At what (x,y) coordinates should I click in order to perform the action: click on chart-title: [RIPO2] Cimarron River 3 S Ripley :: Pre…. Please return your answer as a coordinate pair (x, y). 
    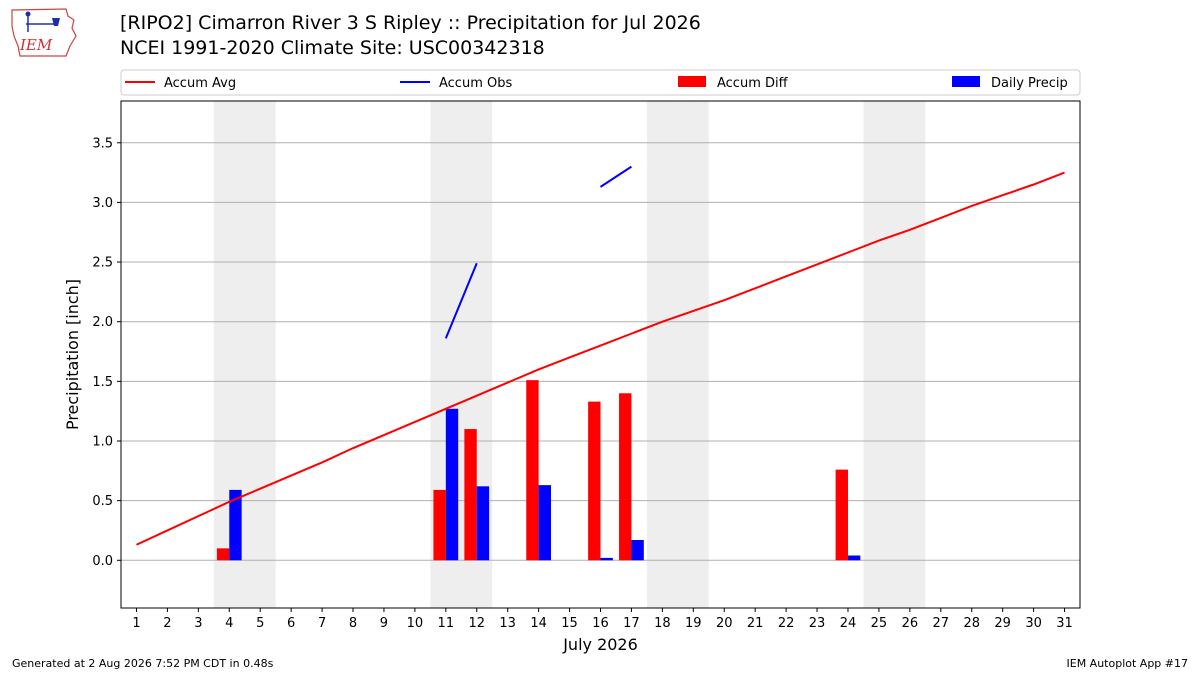
    Looking at the image, I should click on (410, 23).